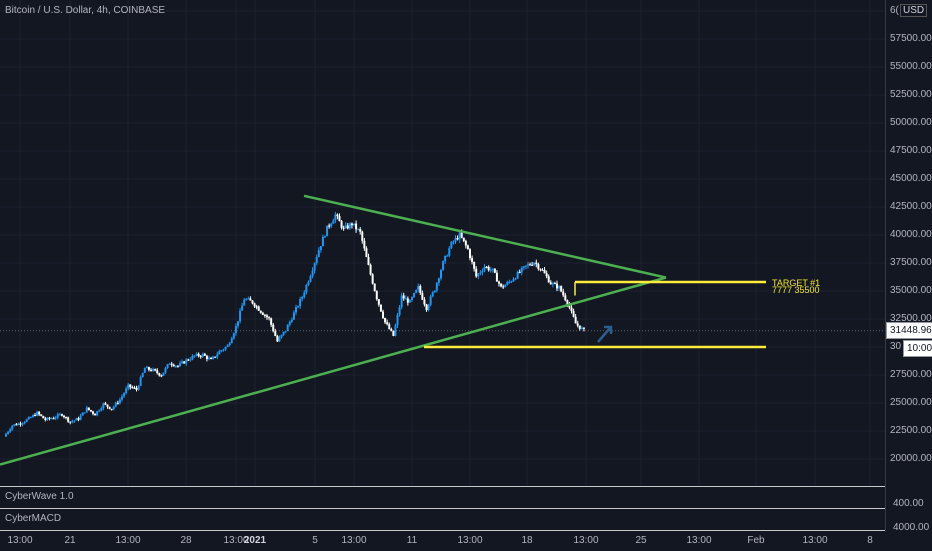  I want to click on price-axis-label: 45000.00, so click(911, 178).